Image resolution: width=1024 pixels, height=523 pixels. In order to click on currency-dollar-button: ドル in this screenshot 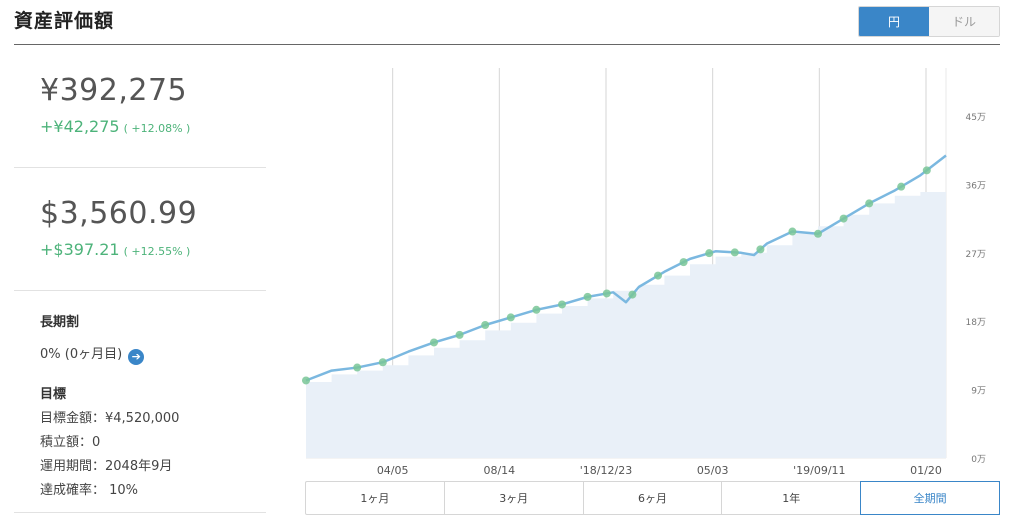, I will do `click(964, 21)`.